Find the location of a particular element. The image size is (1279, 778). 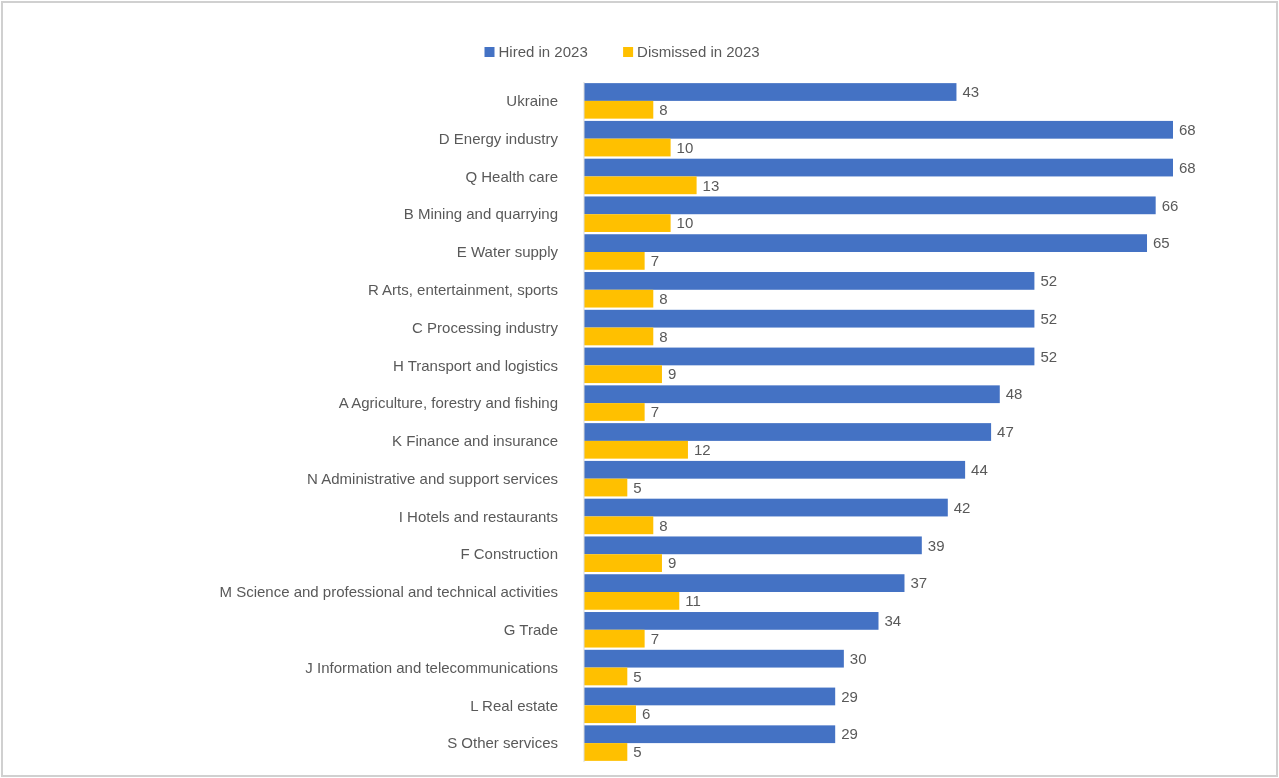

data-label: 66 is located at coordinates (1170, 205).